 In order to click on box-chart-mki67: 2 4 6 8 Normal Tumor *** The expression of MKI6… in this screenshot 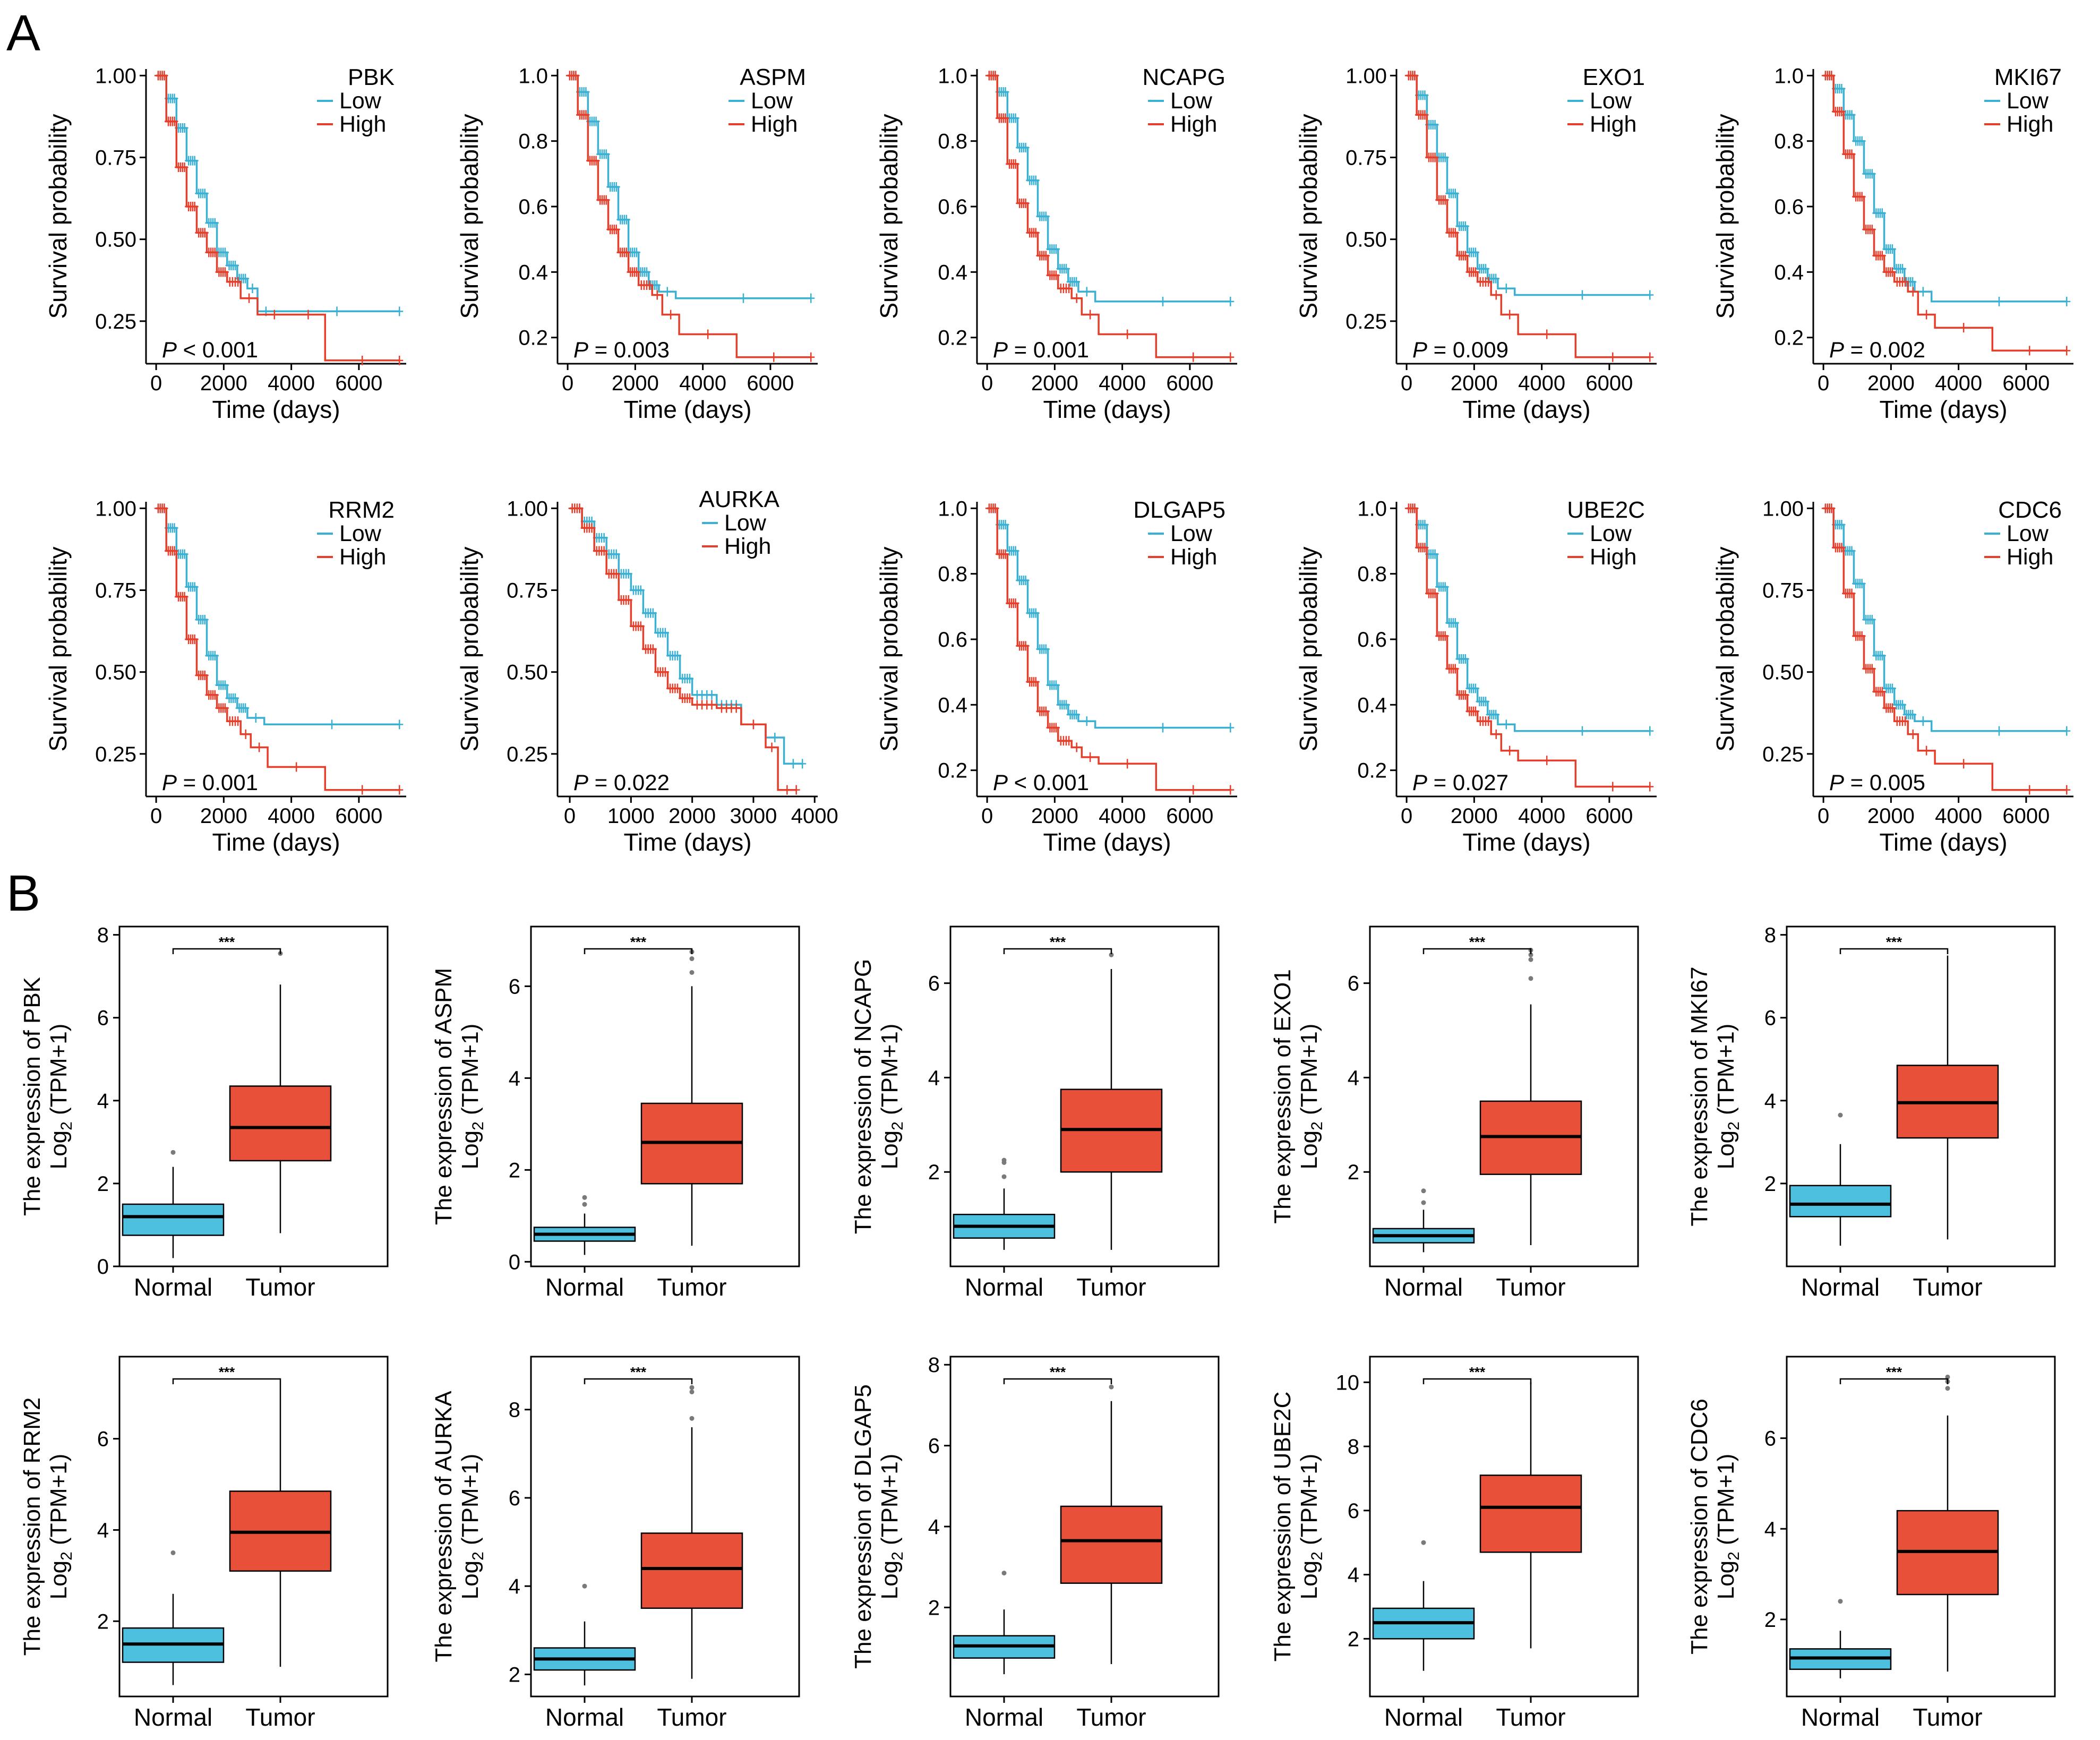, I will do `click(1871, 1113)`.